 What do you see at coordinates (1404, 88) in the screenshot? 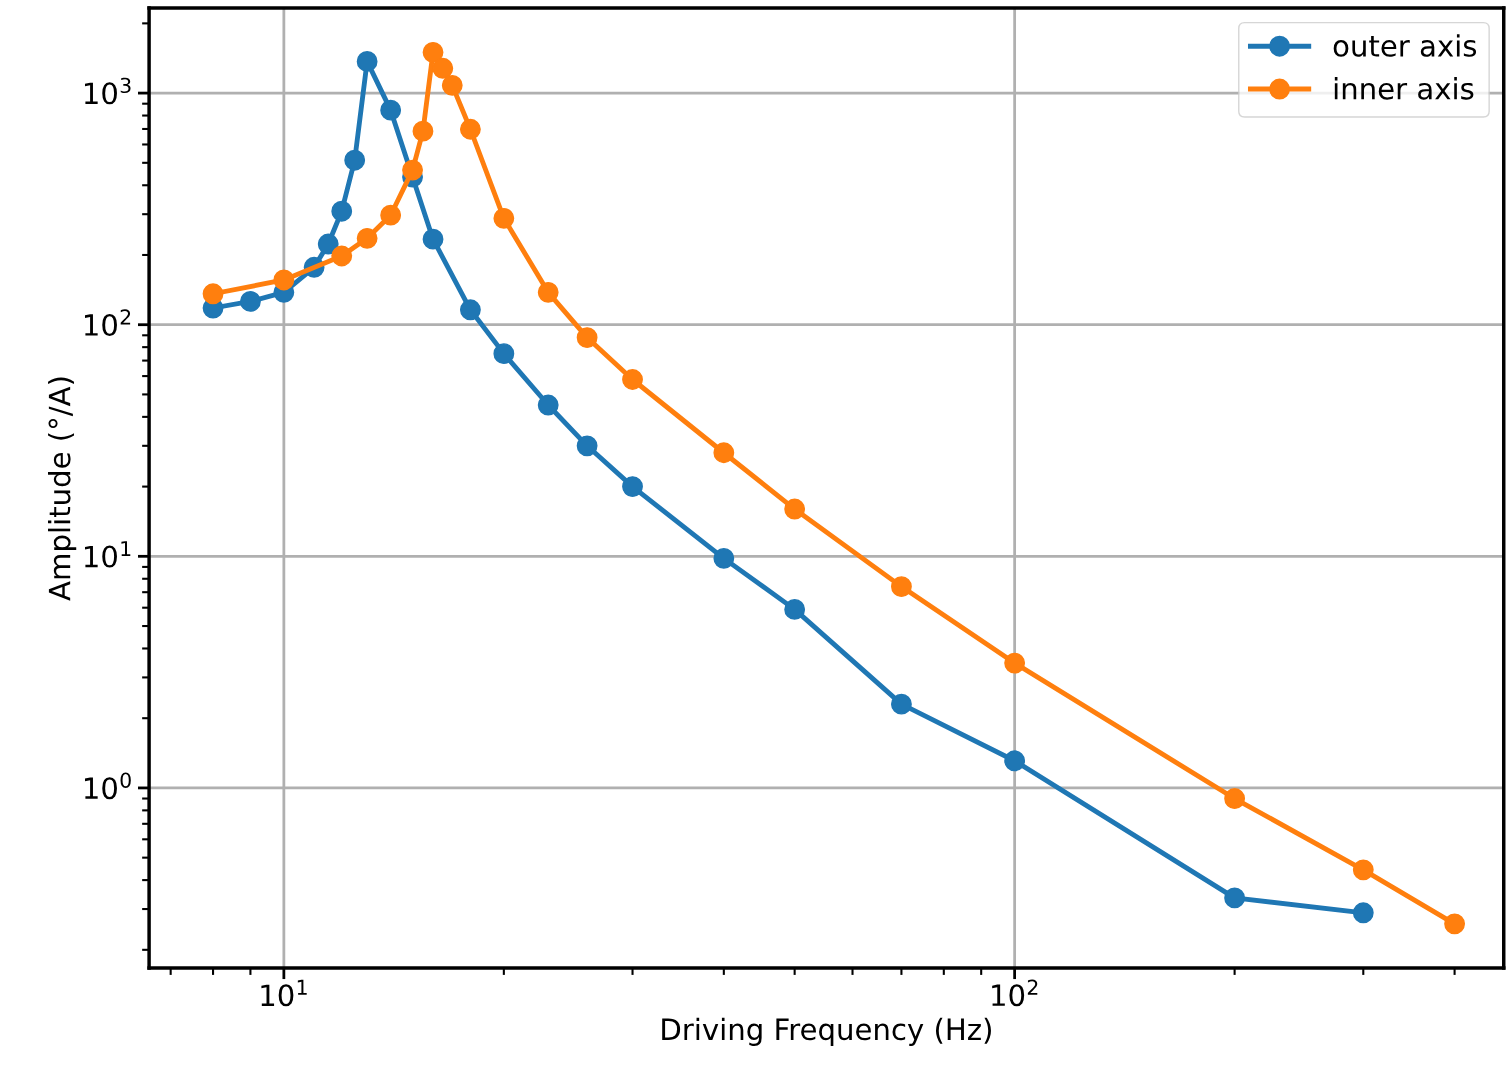
I see `legend-label: inner axis` at bounding box center [1404, 88].